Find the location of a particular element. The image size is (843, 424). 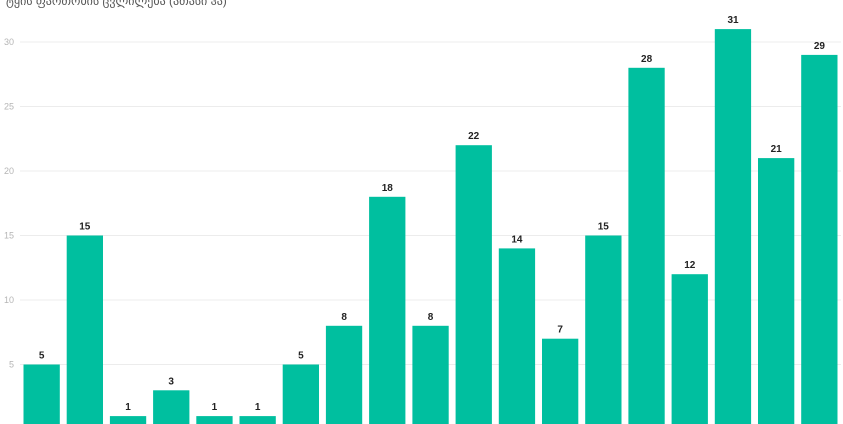

y-tick-label: 10 is located at coordinates (9, 300).